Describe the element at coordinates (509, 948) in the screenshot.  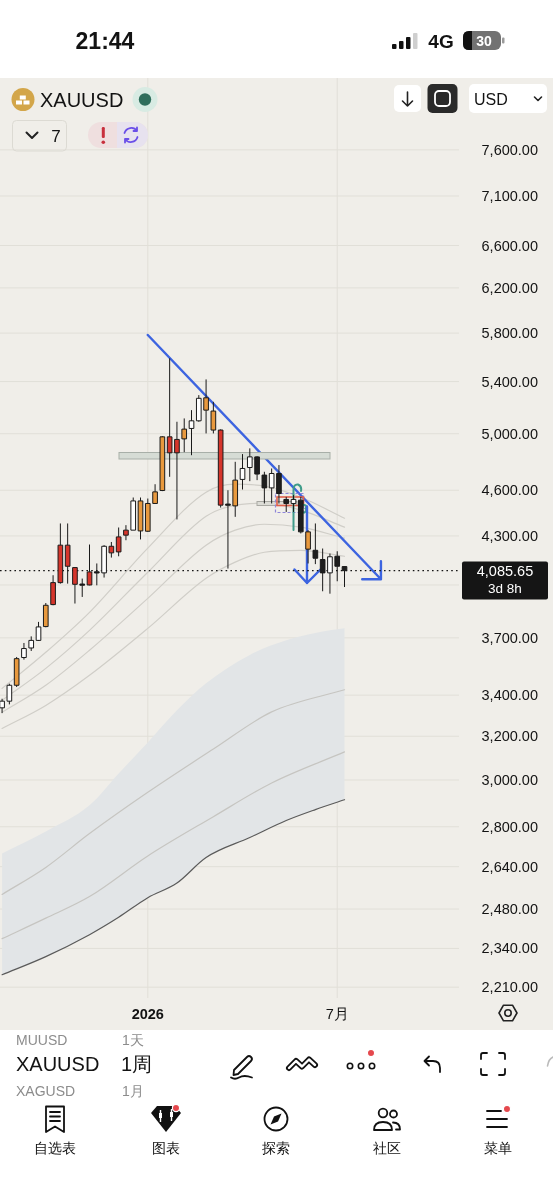
I see `y-tick-label: 2,340.00` at that location.